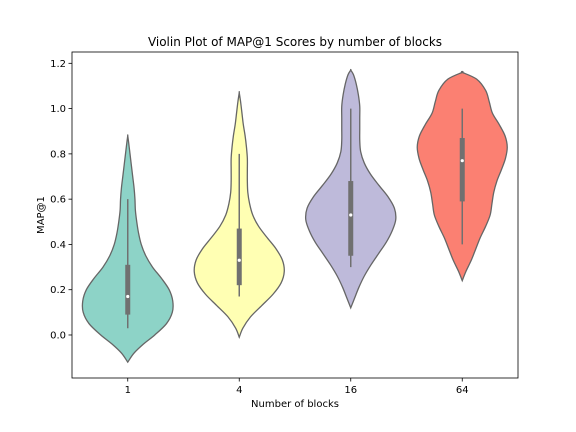  Describe the element at coordinates (58, 335) in the screenshot. I see `y-tick-label: 0.0` at that location.